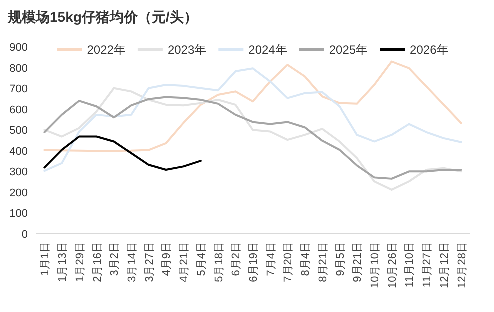  Describe the element at coordinates (46, 259) in the screenshot. I see `x-tick-label: 1月1日` at that location.